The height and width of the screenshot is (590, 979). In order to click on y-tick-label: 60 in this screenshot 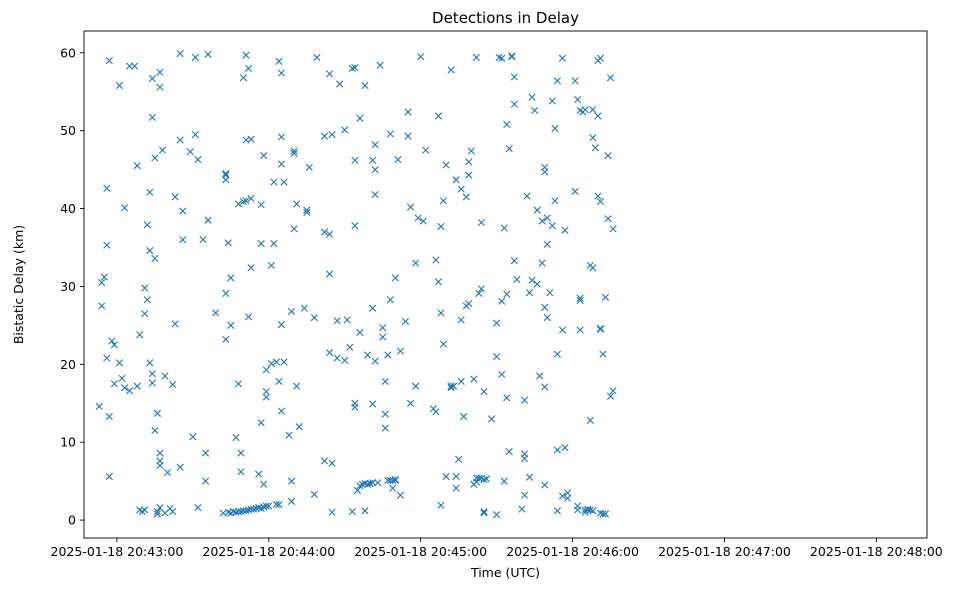, I will do `click(68, 52)`.